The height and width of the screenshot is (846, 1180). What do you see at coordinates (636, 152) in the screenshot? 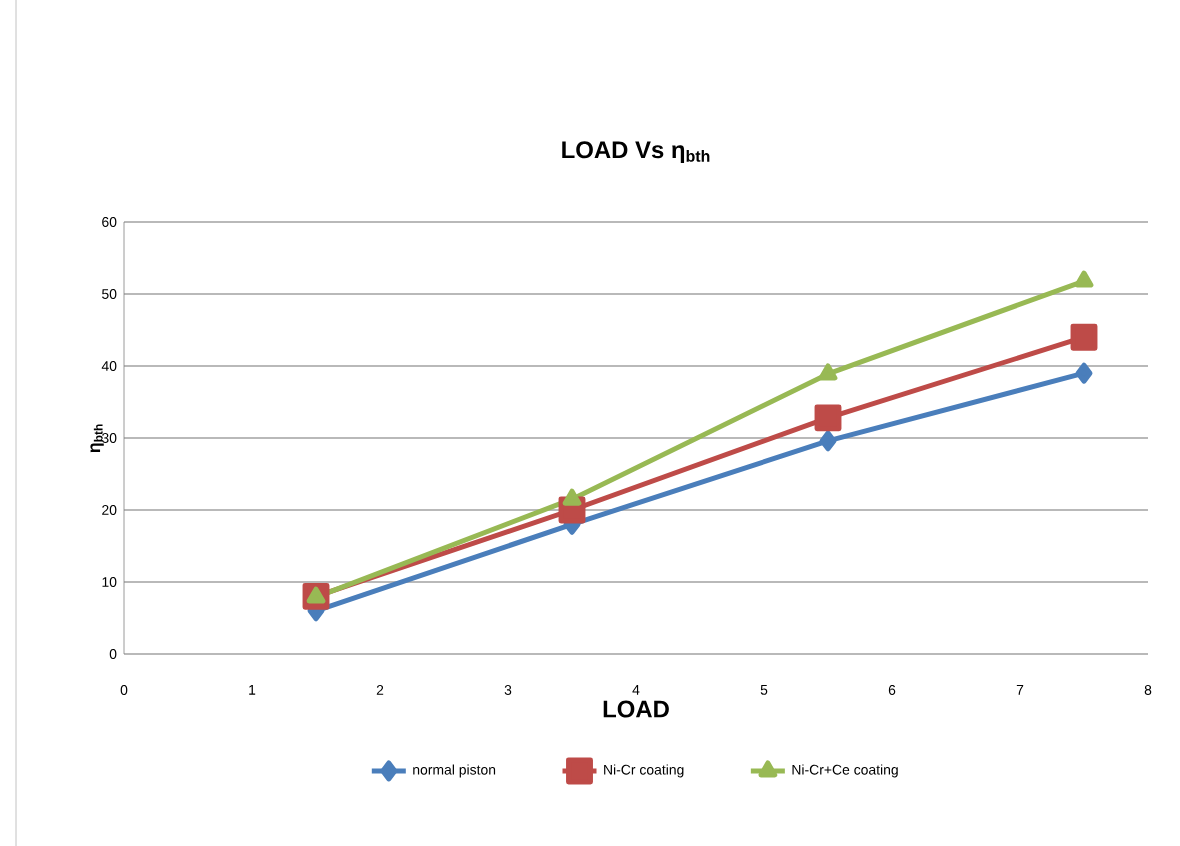
I see `chart-title: LOAD Vs η$_{bth}$` at bounding box center [636, 152].